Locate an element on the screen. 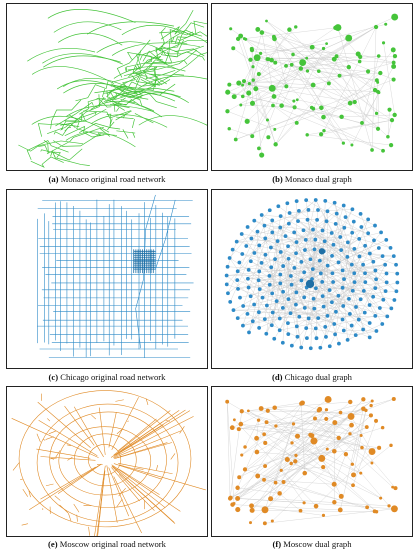 The image size is (418, 550). caption-b-text: Monaco dual graph is located at coordinates (318, 179).